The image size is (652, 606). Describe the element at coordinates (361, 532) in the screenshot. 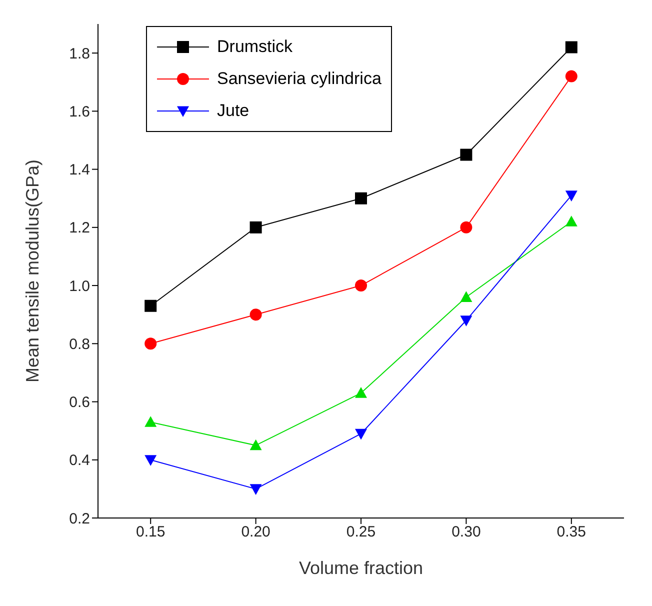

I see `x-tick-label: 0.25` at that location.